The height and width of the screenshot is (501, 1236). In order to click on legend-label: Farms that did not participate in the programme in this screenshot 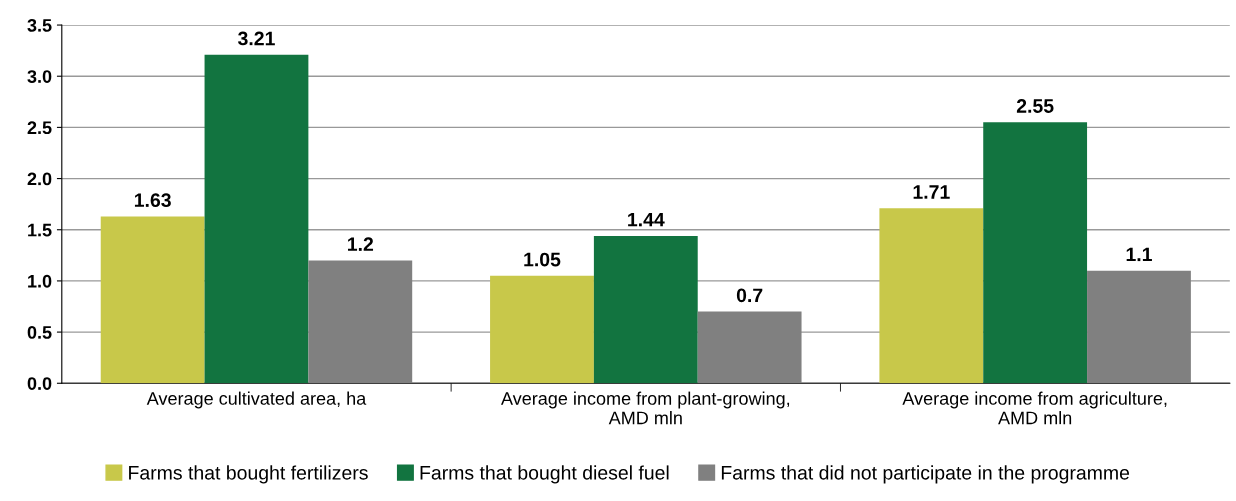, I will do `click(925, 474)`.